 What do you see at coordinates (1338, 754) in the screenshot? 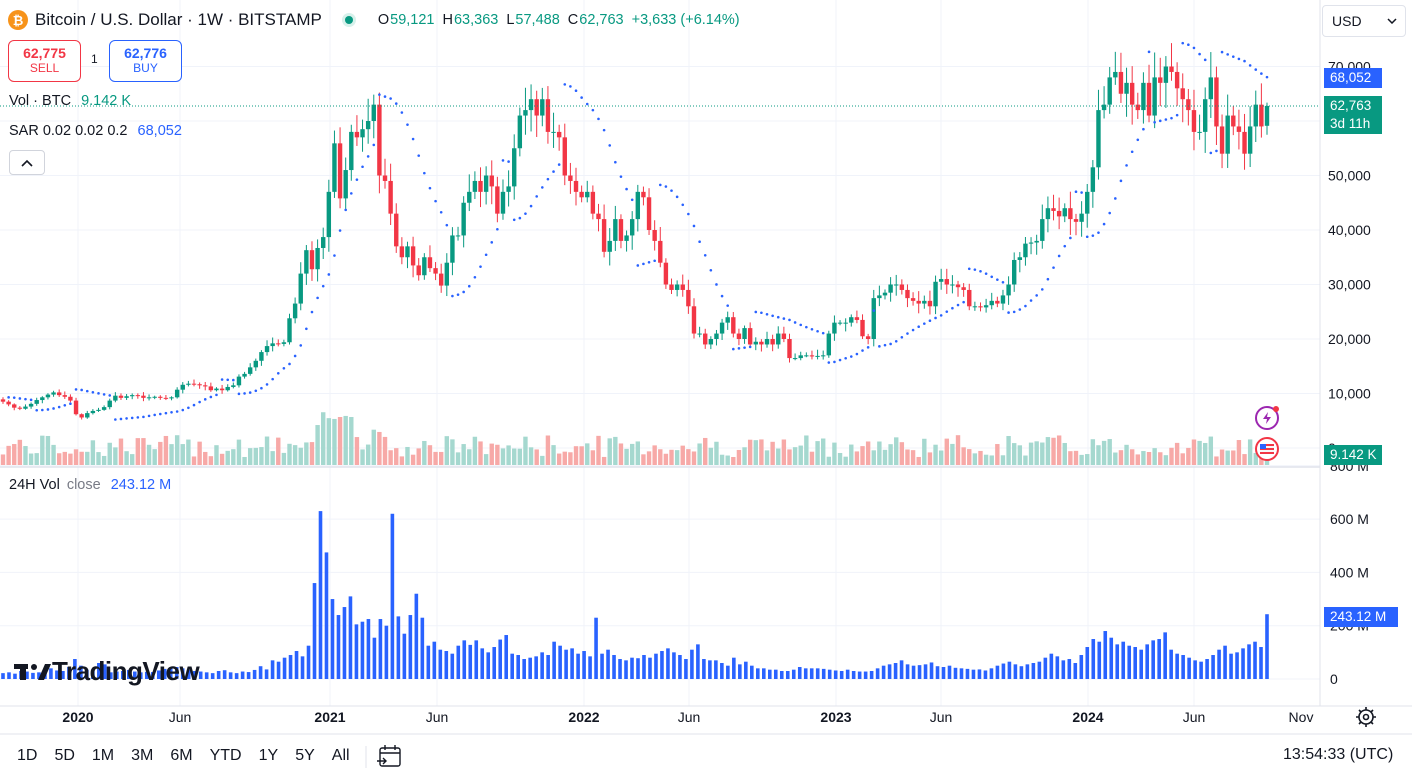
I see `utc-clock: 13:54:33 (UTC)` at bounding box center [1338, 754].